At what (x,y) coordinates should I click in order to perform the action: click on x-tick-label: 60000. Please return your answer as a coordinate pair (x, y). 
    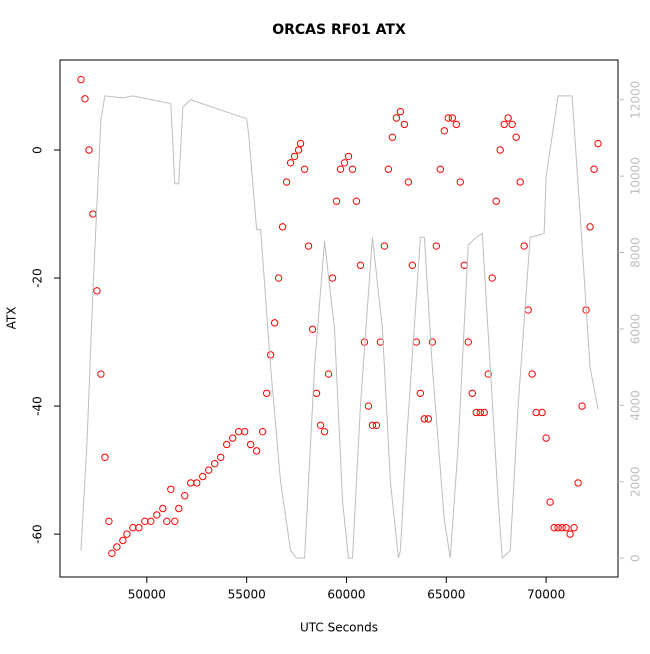
    Looking at the image, I should click on (346, 595).